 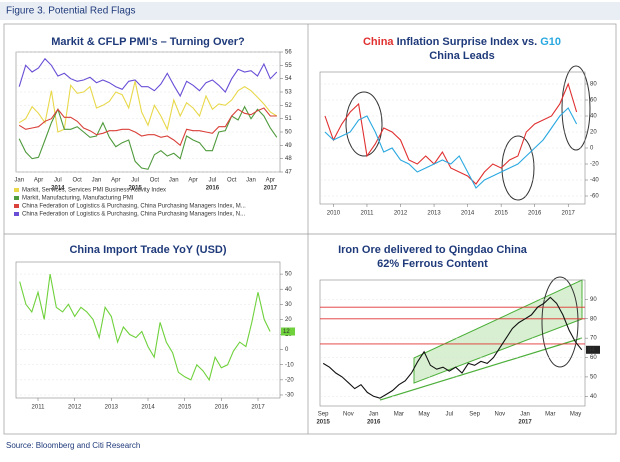 I want to click on value-label: 64, so click(x=591, y=350).